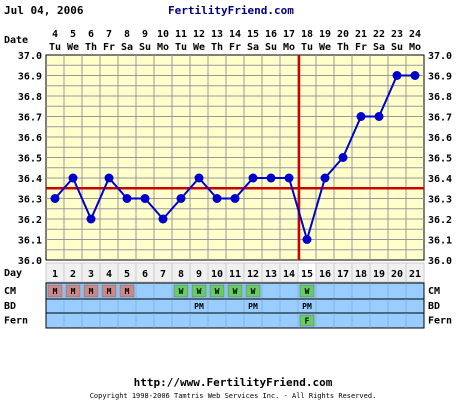 The image size is (470, 401). Describe the element at coordinates (271, 34) in the screenshot. I see `date-tick-label: 16` at that location.